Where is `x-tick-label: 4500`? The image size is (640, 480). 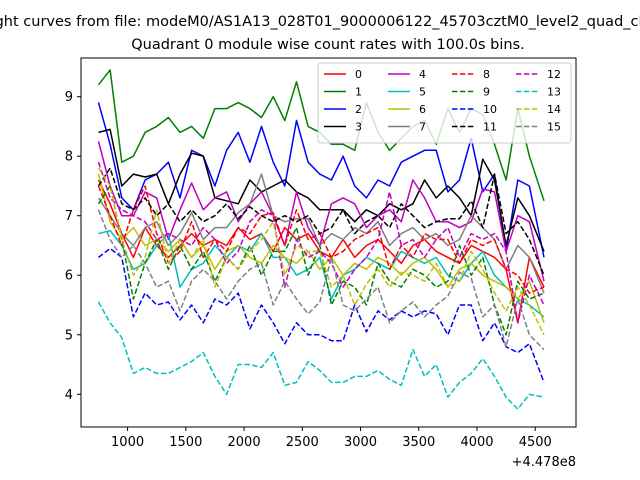
x-tick-label: 4500 is located at coordinates (535, 442).